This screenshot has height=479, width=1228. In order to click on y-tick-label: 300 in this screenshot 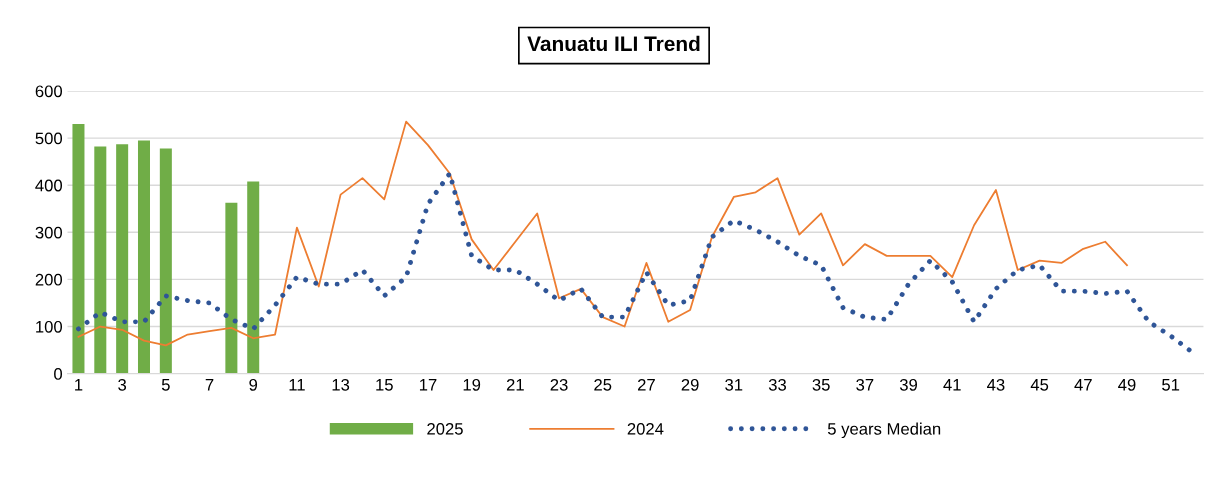, I will do `click(49, 232)`.